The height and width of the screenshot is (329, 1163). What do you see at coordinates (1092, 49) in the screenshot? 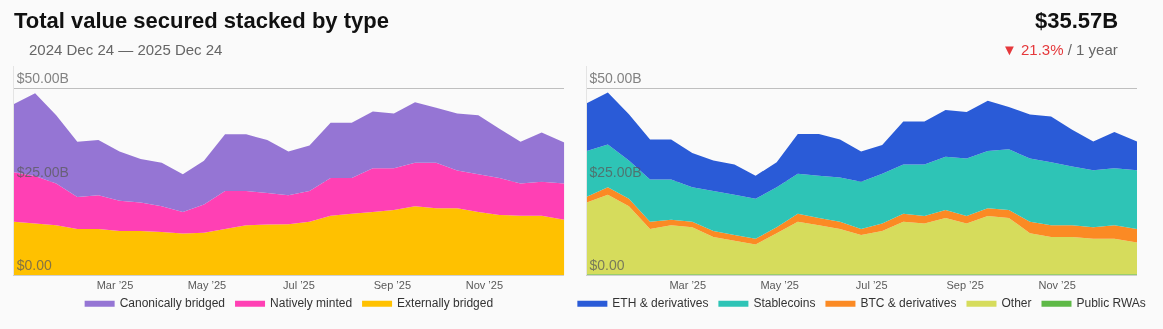
I see `text: / 1 year` at bounding box center [1092, 49].